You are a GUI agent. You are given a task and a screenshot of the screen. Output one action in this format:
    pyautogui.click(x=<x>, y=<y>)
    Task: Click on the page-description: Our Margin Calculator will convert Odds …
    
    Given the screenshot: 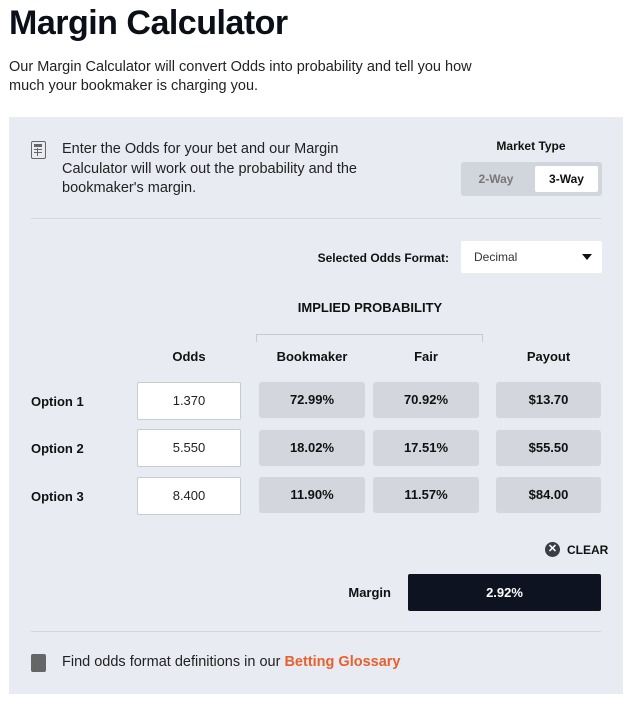 What is the action you would take?
    pyautogui.click(x=240, y=76)
    